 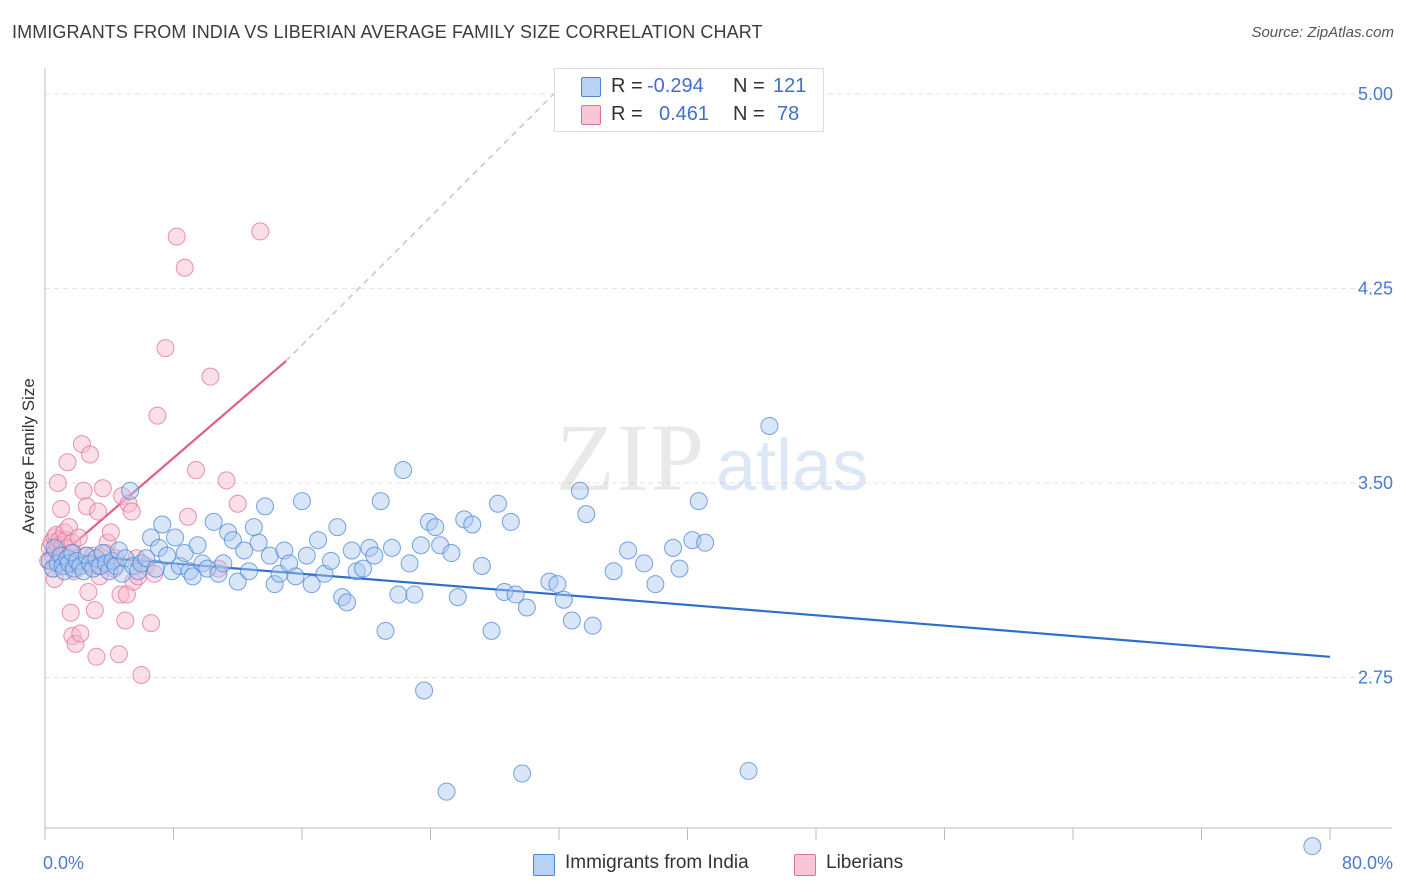 What do you see at coordinates (684, 114) in the screenshot?
I see `legend-r-value: 0.461` at bounding box center [684, 114].